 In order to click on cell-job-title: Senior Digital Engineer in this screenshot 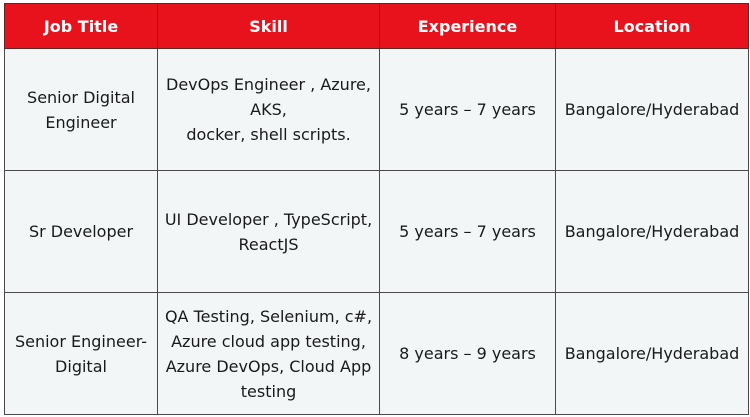, I will do `click(81, 109)`.